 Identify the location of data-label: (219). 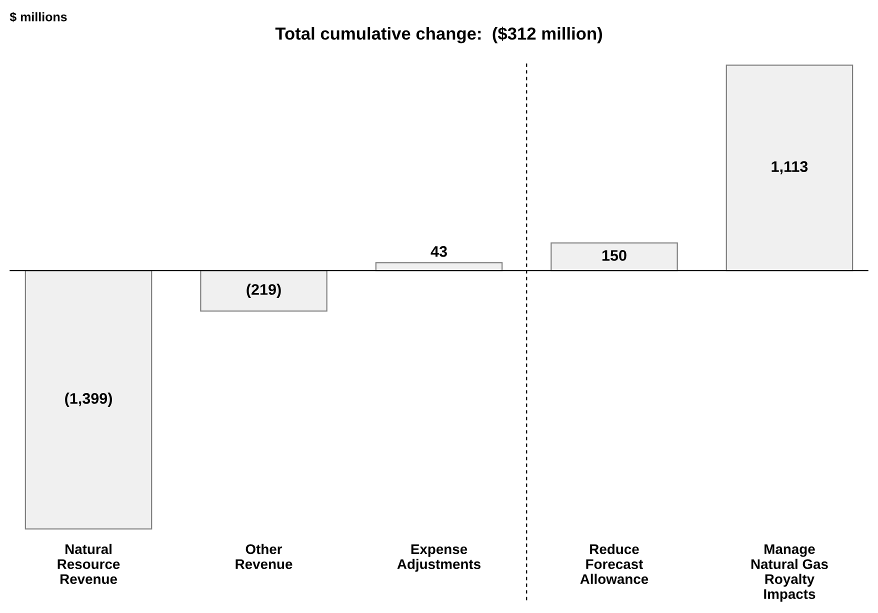
(263, 291).